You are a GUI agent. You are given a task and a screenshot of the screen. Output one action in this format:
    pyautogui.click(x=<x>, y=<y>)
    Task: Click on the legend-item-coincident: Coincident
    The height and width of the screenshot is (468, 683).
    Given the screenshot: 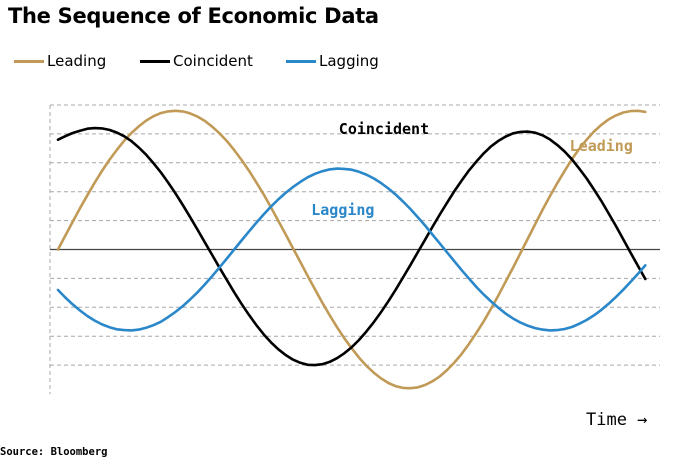 What is the action you would take?
    pyautogui.click(x=196, y=61)
    